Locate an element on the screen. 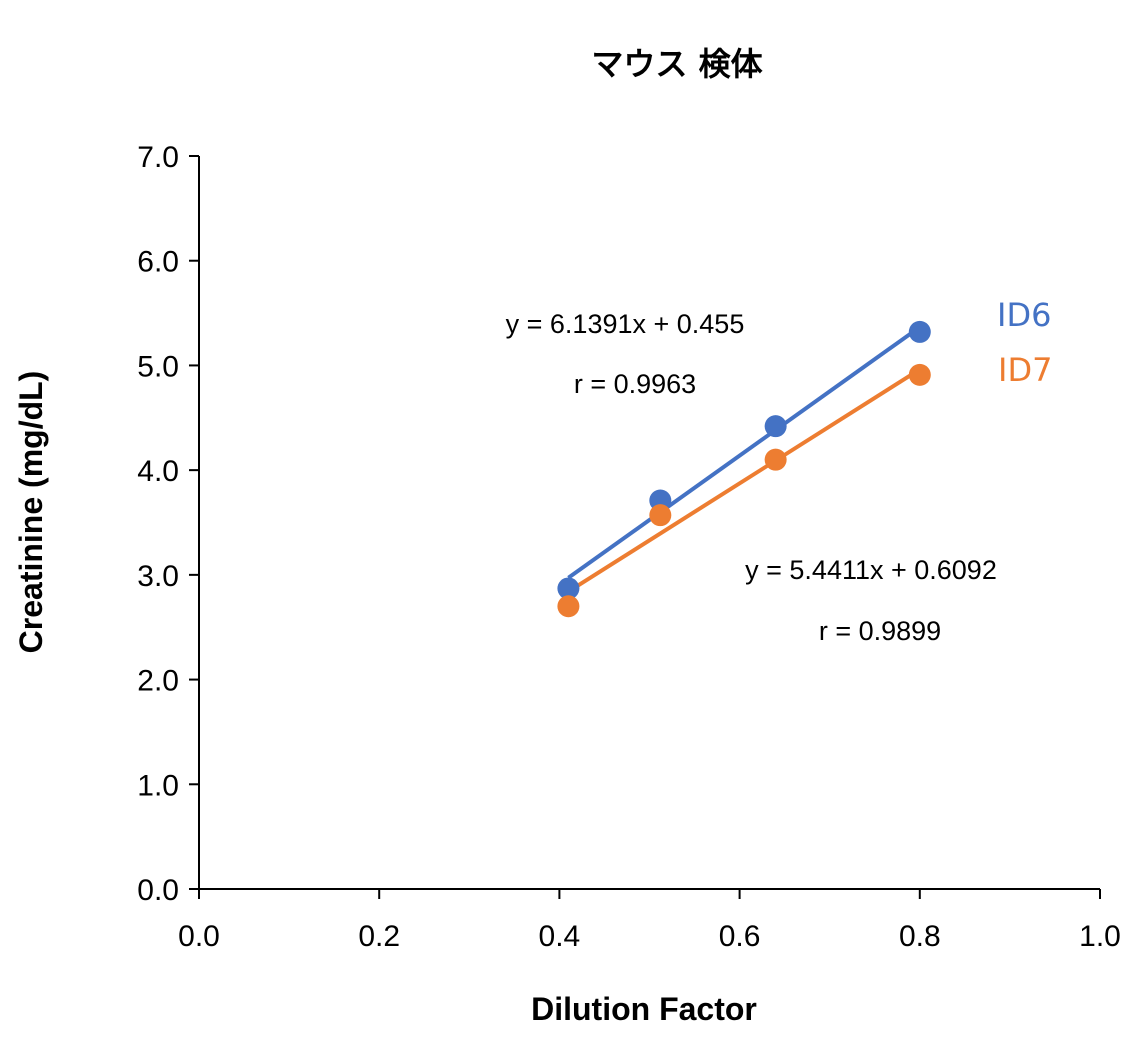 Image resolution: width=1130 pixels, height=1050 pixels. id6-r-label: r = 0.9963 is located at coordinates (635, 384).